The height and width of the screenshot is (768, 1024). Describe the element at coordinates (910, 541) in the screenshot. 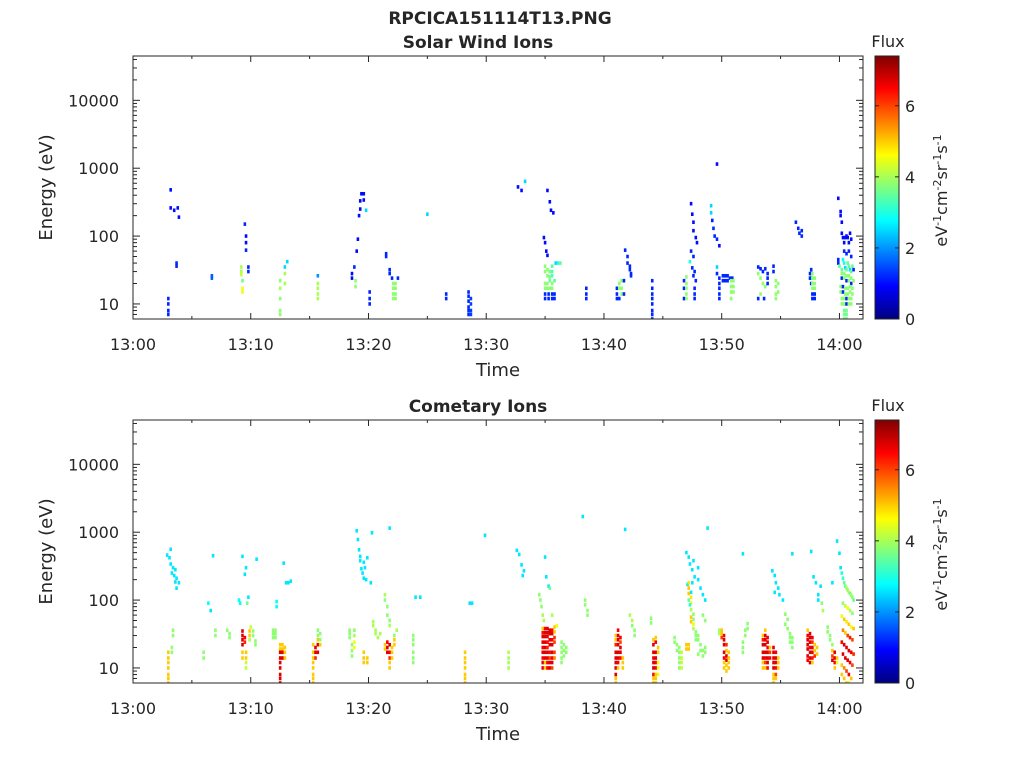

I see `colorbar-tick-label: 4` at that location.